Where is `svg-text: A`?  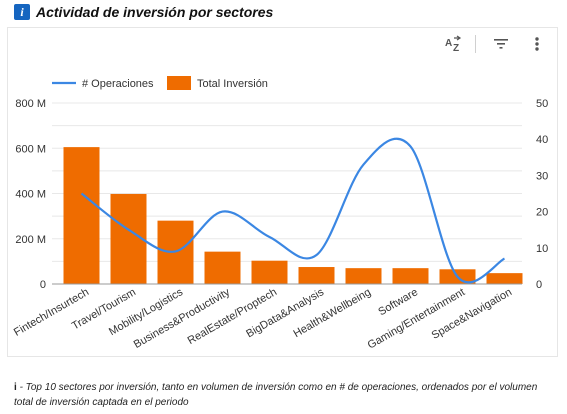 svg-text: A is located at coordinates (448, 43).